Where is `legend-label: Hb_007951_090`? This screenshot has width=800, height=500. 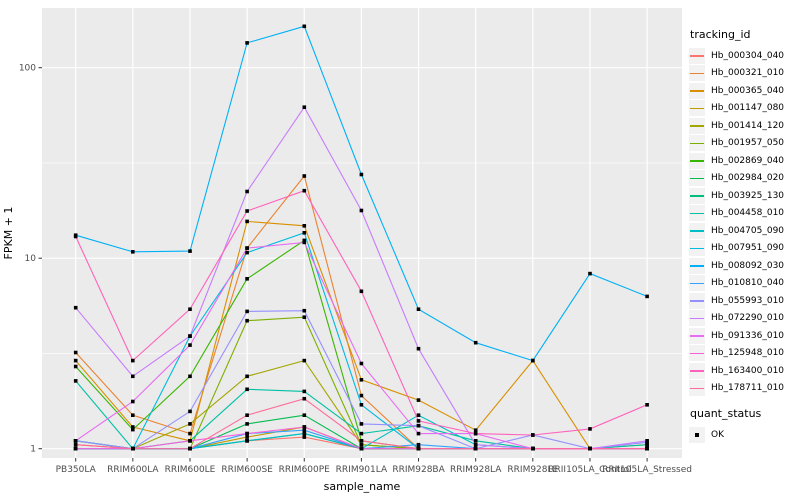
legend-label: Hb_007951_090 is located at coordinates (748, 248).